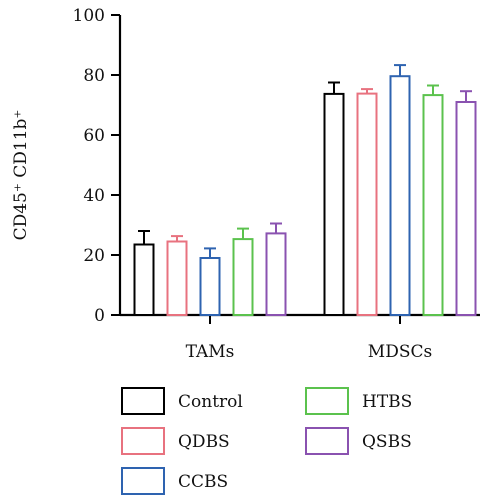  What do you see at coordinates (177, 278) in the screenshot?
I see `bar-qdbs-tams` at bounding box center [177, 278].